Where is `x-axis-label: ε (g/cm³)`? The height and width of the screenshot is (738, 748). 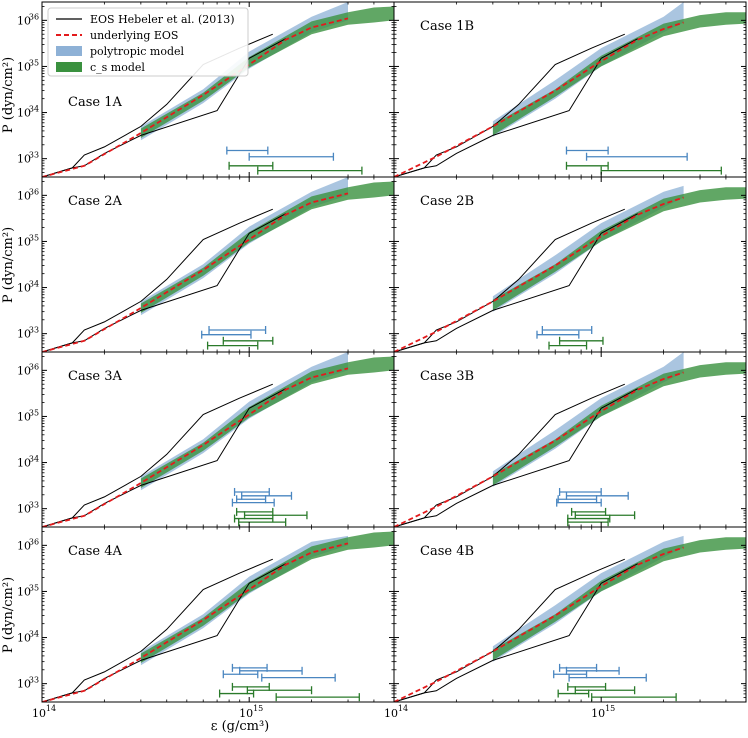 x-axis-label: ε (g/cm³) is located at coordinates (240, 726).